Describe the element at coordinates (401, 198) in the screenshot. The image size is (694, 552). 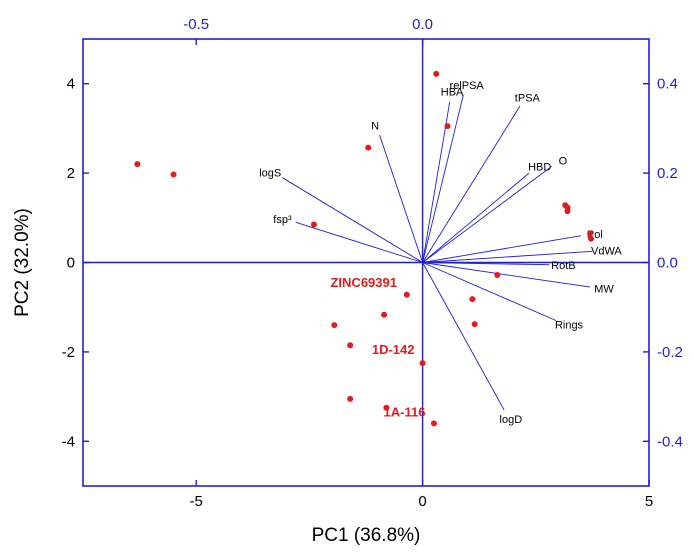
I see `loading-vector-n` at that location.